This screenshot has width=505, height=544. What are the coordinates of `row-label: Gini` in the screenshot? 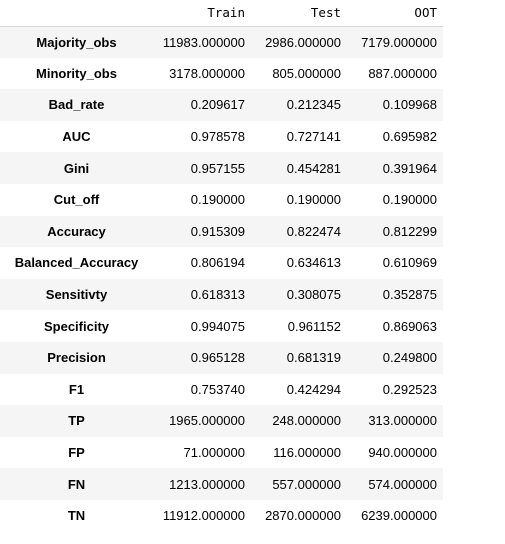 It's located at (76, 168).